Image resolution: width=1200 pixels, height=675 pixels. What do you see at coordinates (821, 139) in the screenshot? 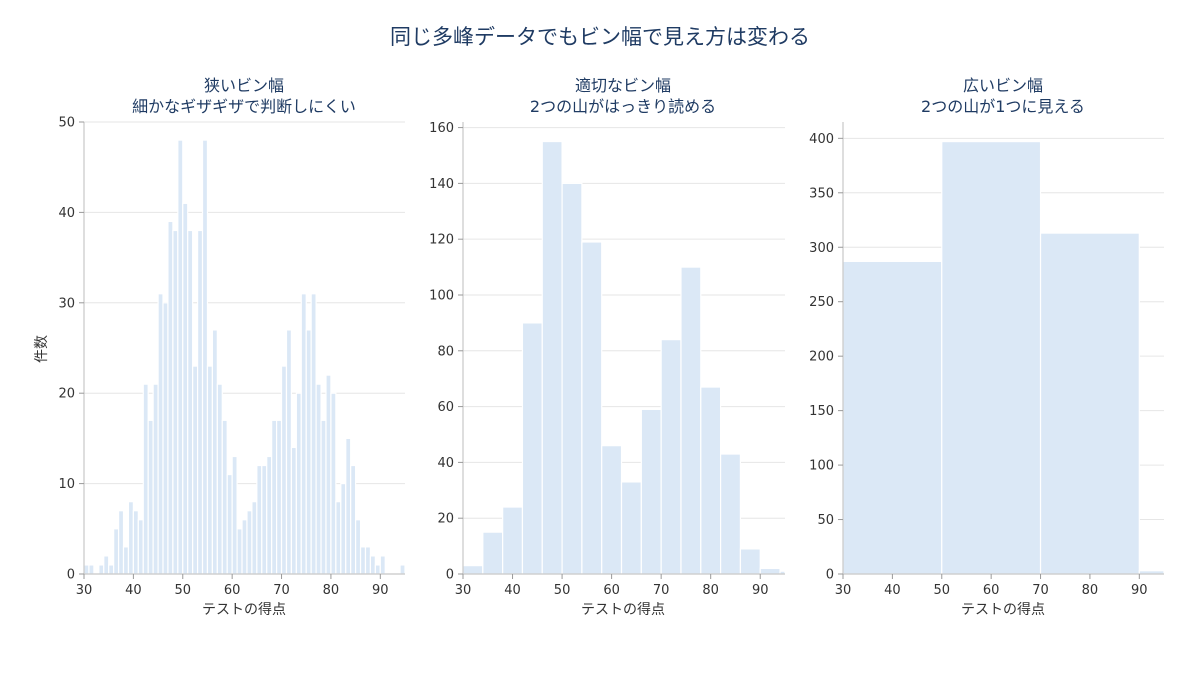
I see `y-tick-label: 400` at bounding box center [821, 139].